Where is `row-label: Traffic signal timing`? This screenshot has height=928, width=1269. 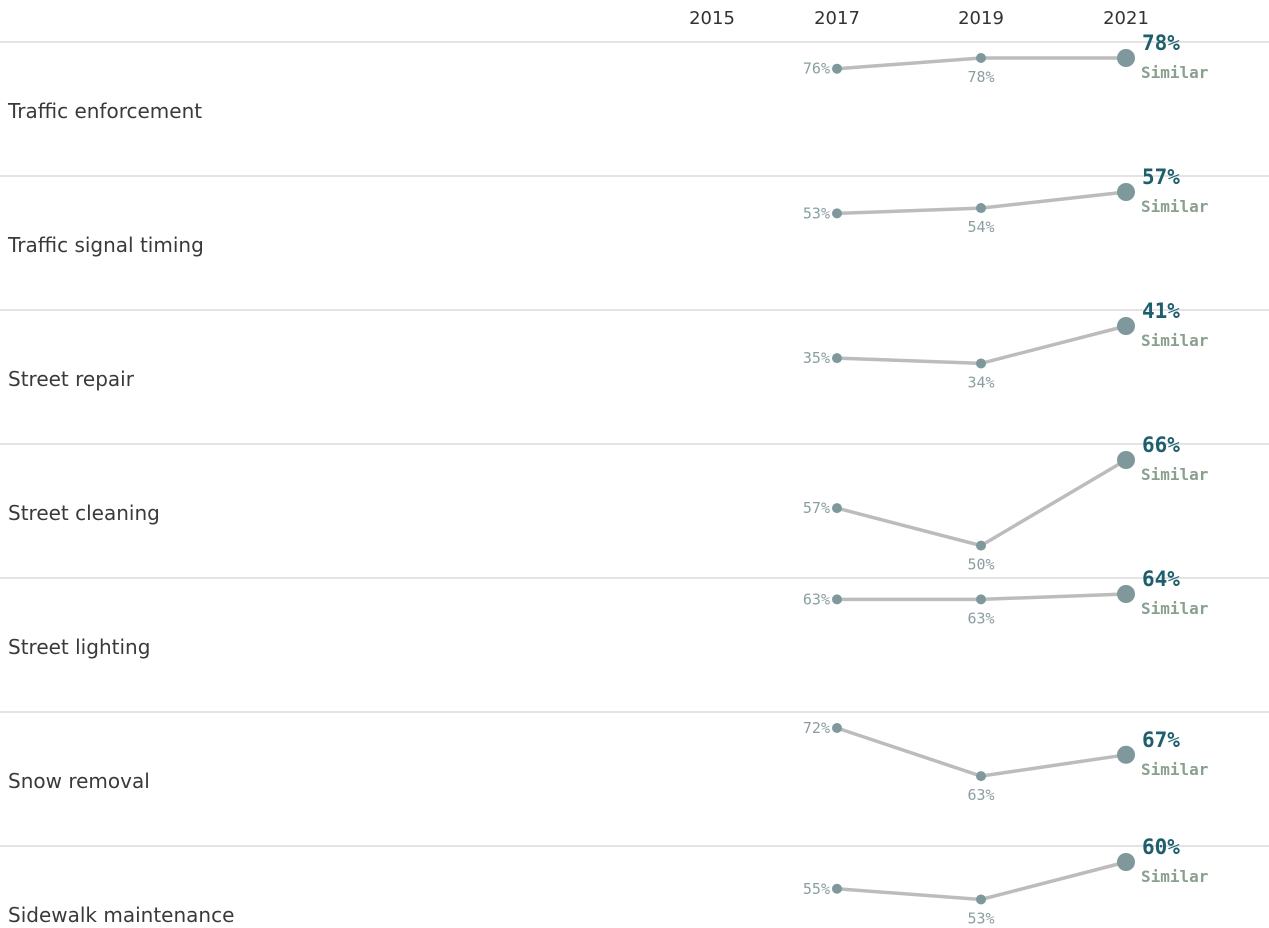 row-label: Traffic signal timing is located at coordinates (105, 245).